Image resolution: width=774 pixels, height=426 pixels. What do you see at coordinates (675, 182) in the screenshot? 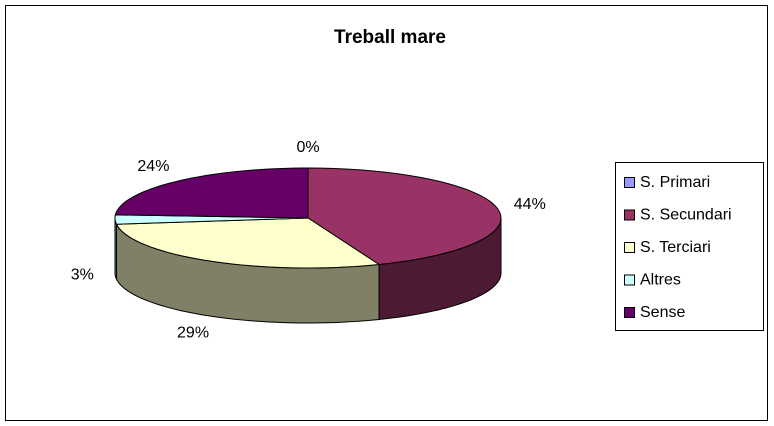
I see `legend-label: S. Primari` at bounding box center [675, 182].